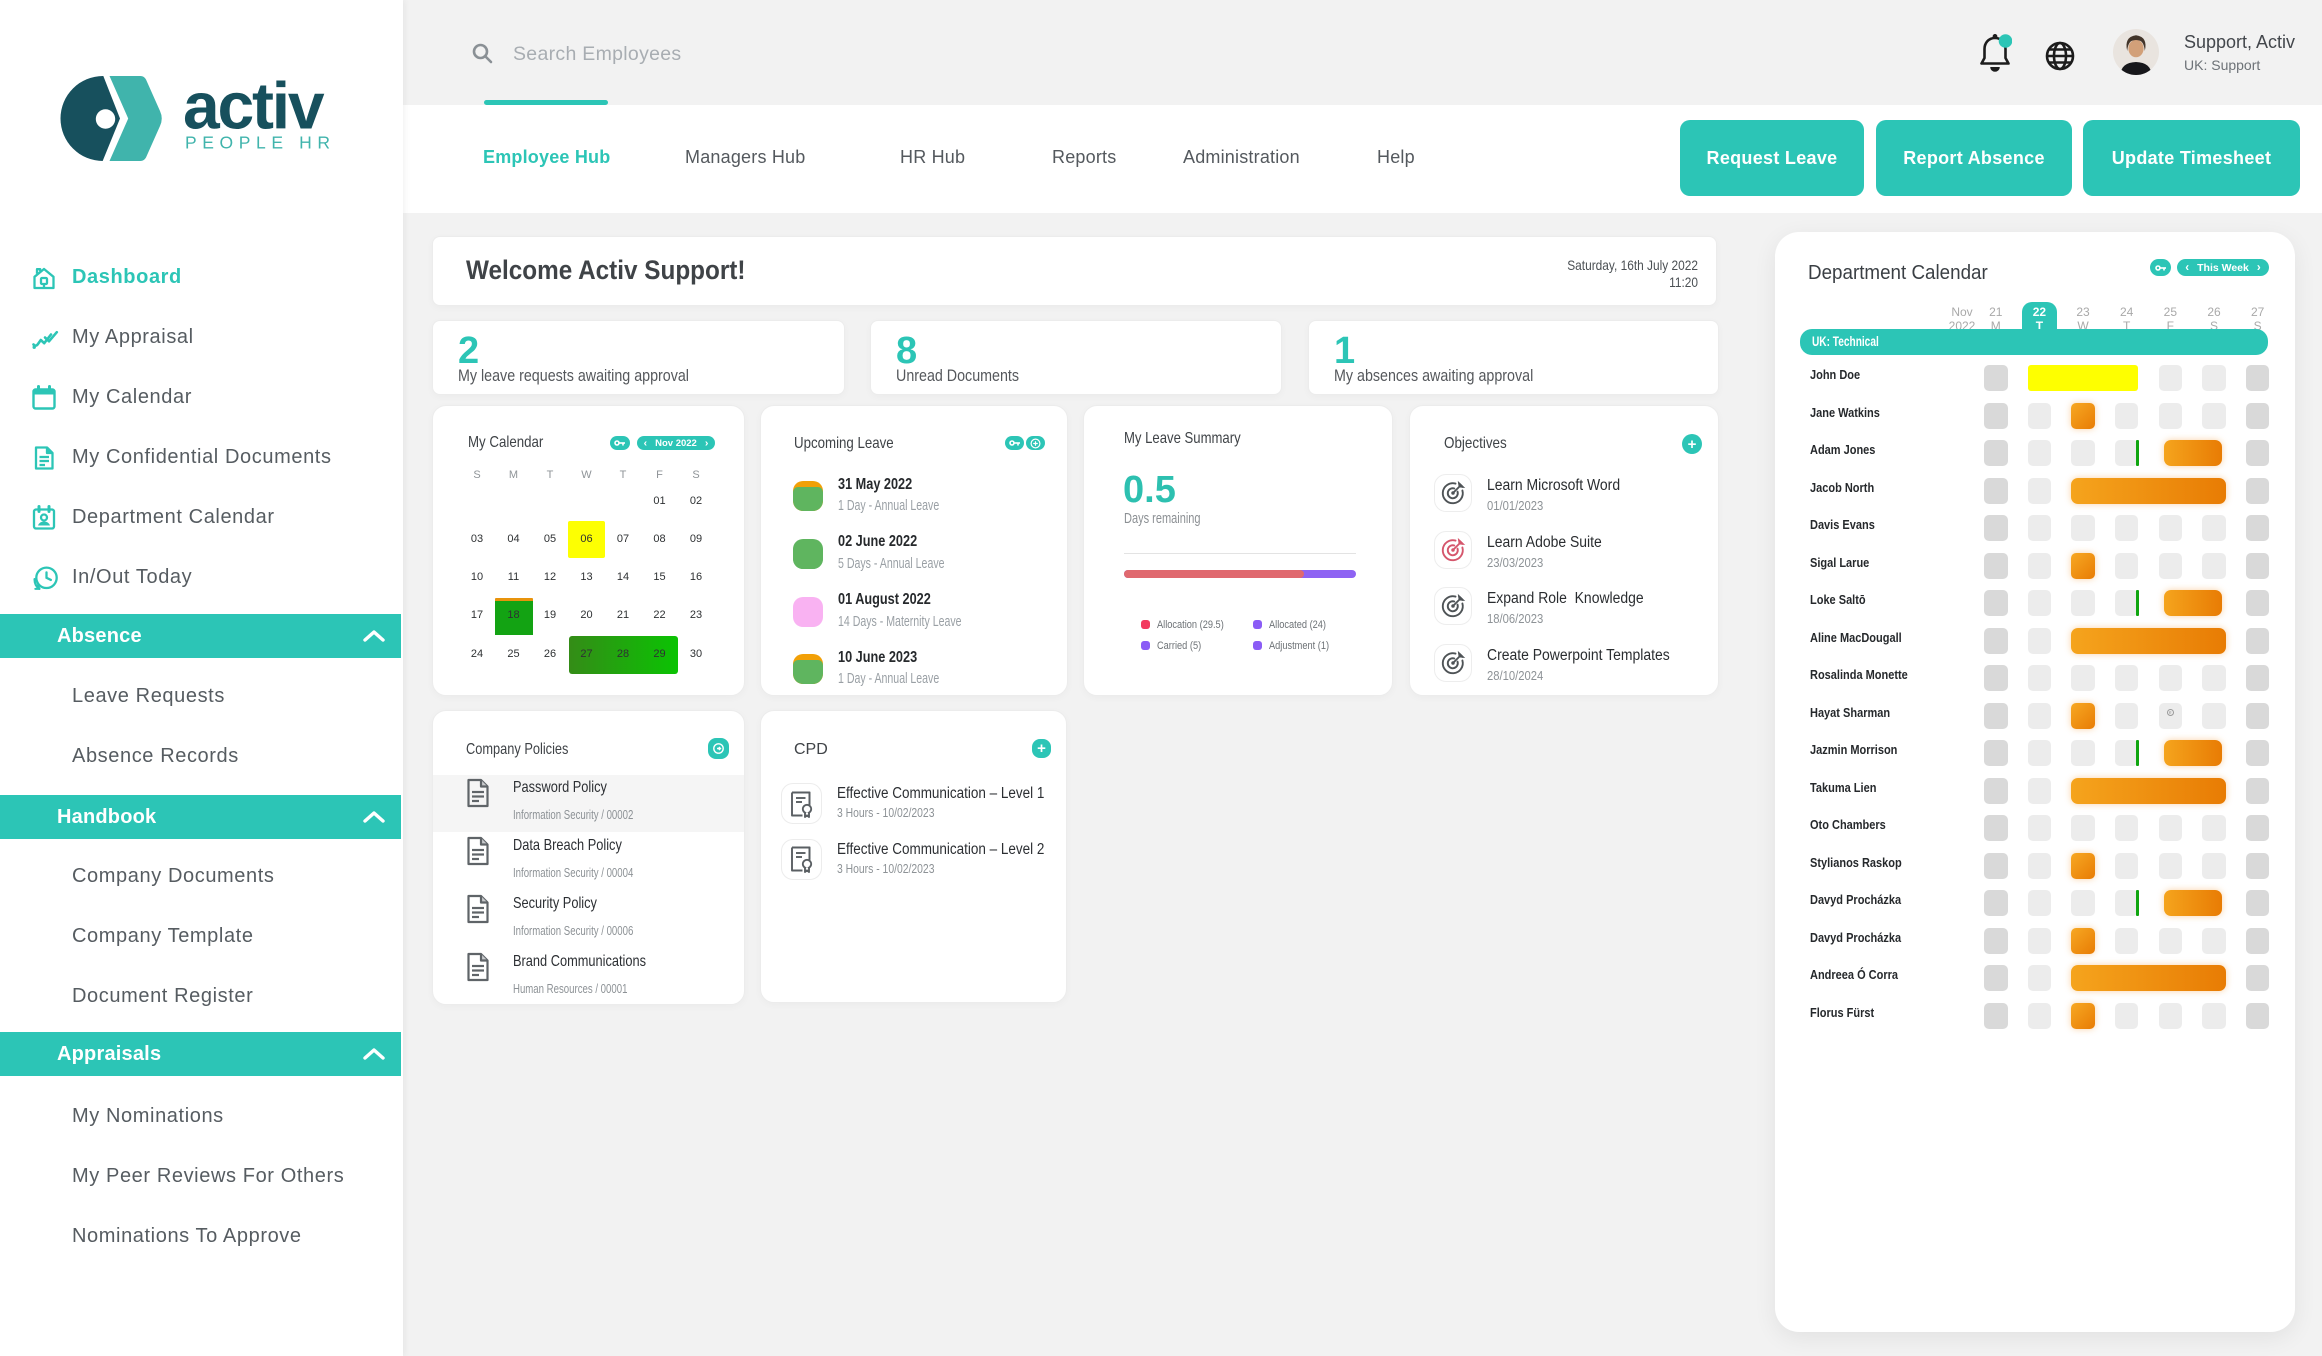 Image resolution: width=2322 pixels, height=1356 pixels. What do you see at coordinates (254, 106) in the screenshot?
I see `svg-text: activ` at bounding box center [254, 106].